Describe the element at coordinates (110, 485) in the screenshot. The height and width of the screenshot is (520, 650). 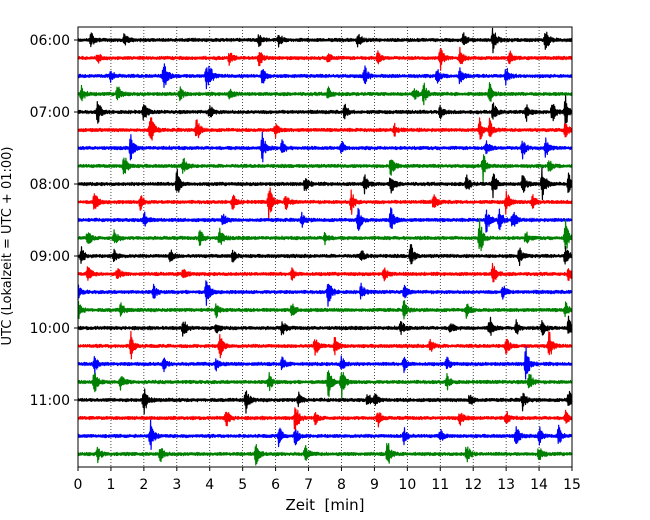
I see `x-tick-label: 1` at that location.